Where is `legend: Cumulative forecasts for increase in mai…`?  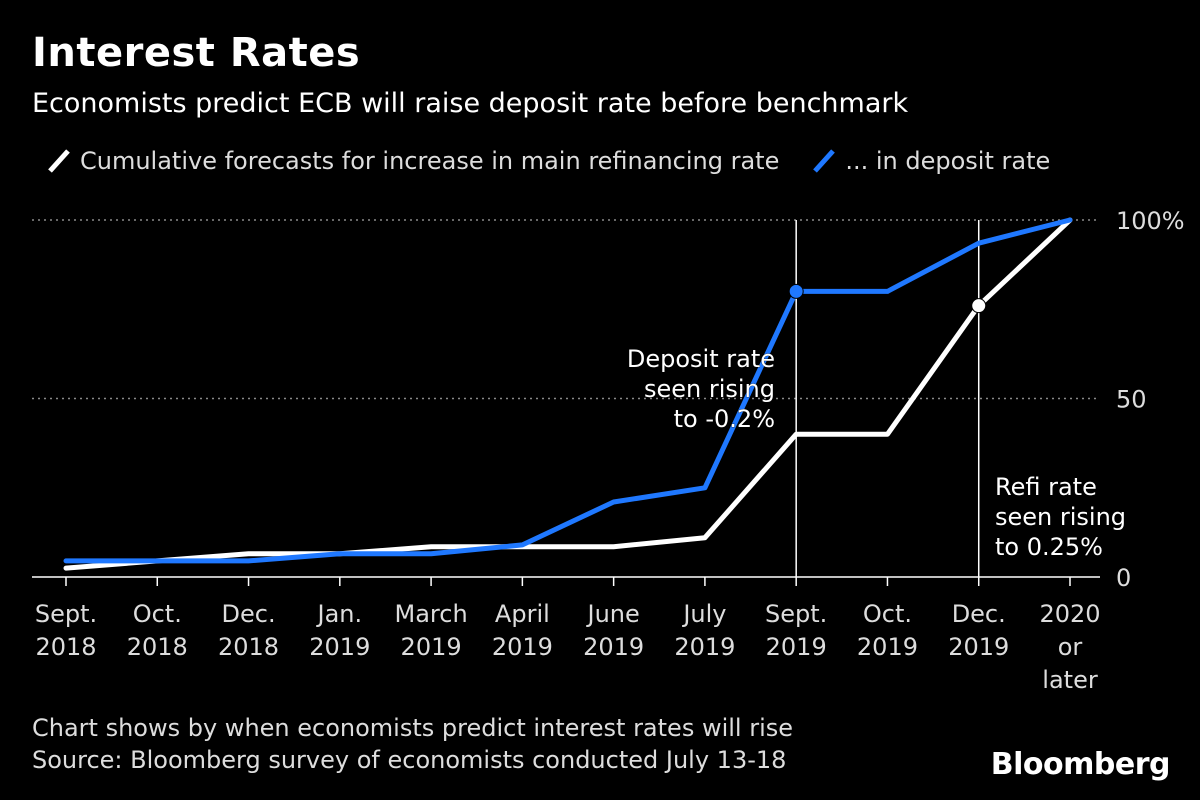 legend: Cumulative forecasts for increase in mai… is located at coordinates (562, 161).